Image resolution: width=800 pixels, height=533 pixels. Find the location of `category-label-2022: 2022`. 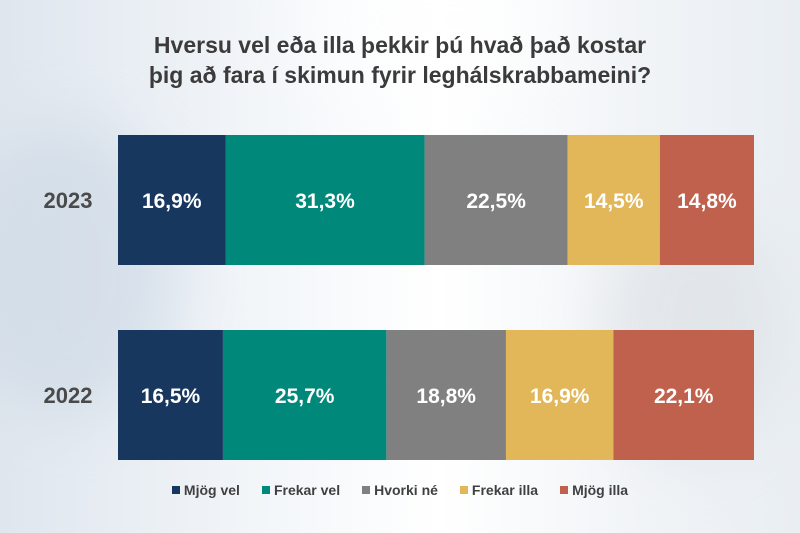

category-label-2022: 2022 is located at coordinates (68, 395).